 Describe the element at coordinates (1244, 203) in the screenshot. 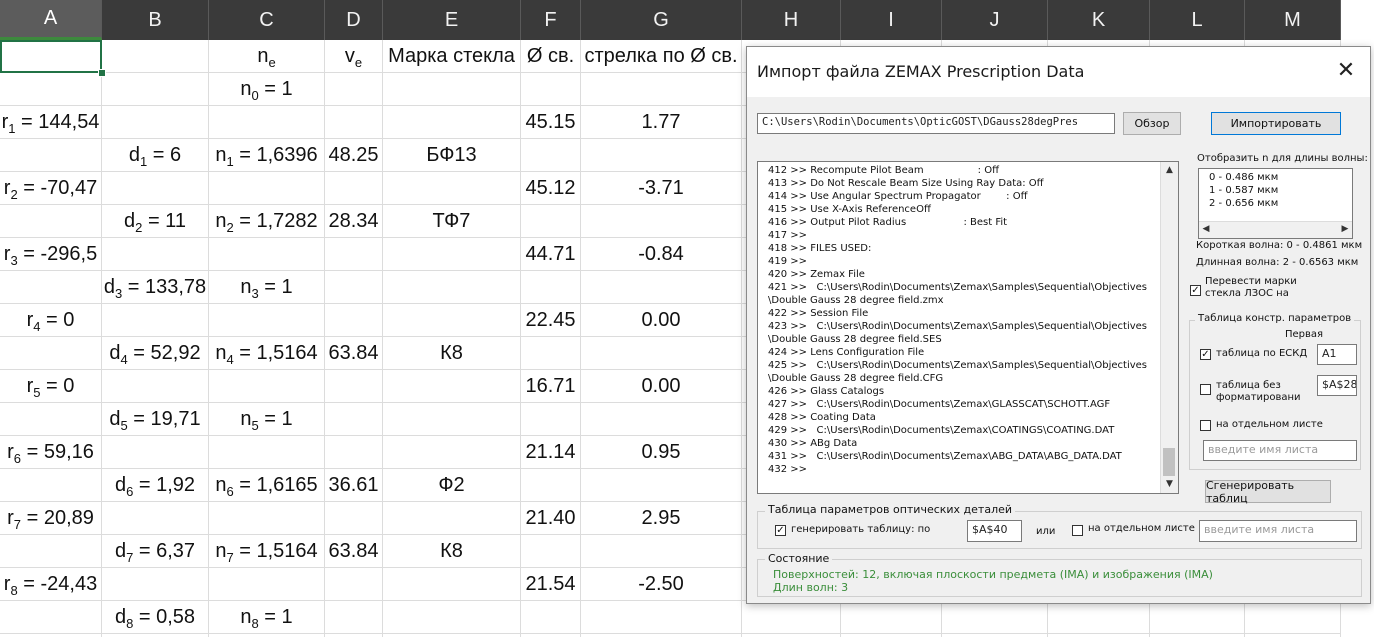

I see `list-item: 2 - 0.656 мкм` at that location.